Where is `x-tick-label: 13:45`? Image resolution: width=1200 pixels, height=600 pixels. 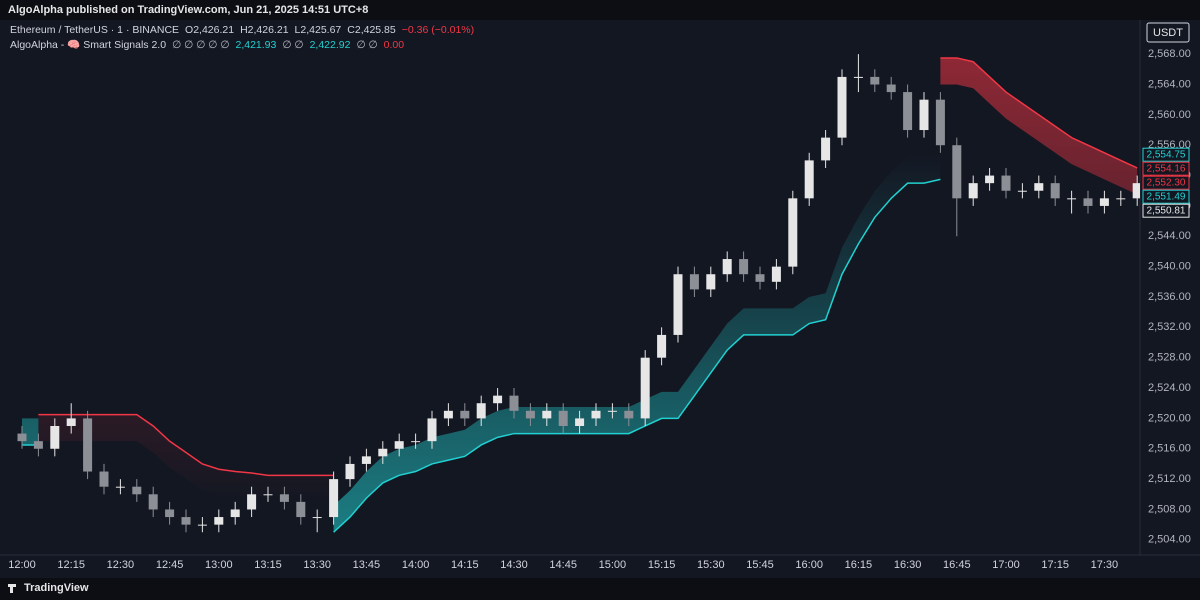
x-tick-label: 13:45 is located at coordinates (367, 565).